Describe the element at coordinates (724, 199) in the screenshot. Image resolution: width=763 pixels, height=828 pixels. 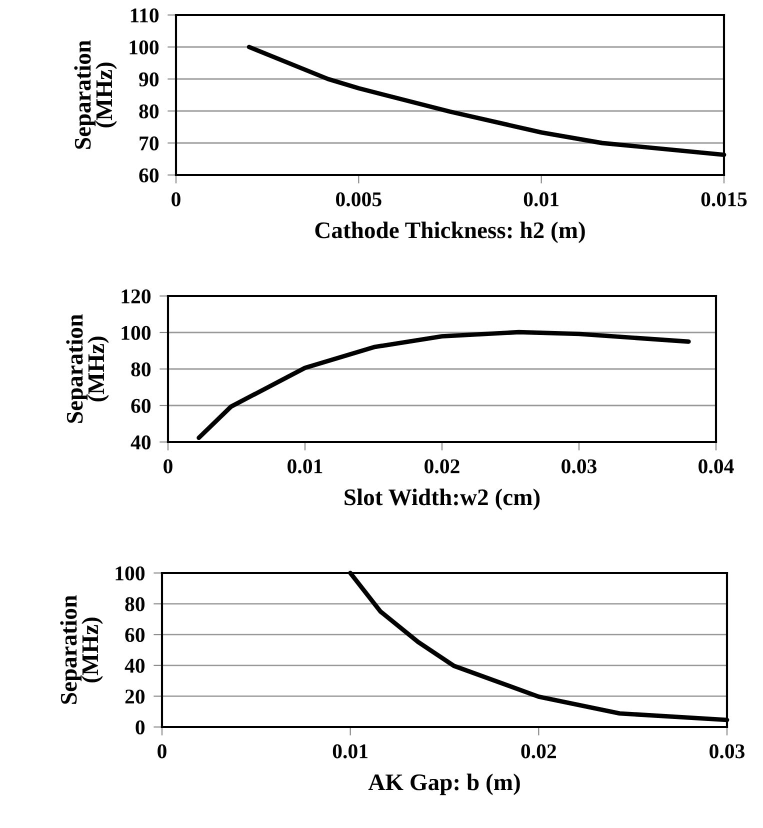
I see `x-tick-label: 0.015` at that location.